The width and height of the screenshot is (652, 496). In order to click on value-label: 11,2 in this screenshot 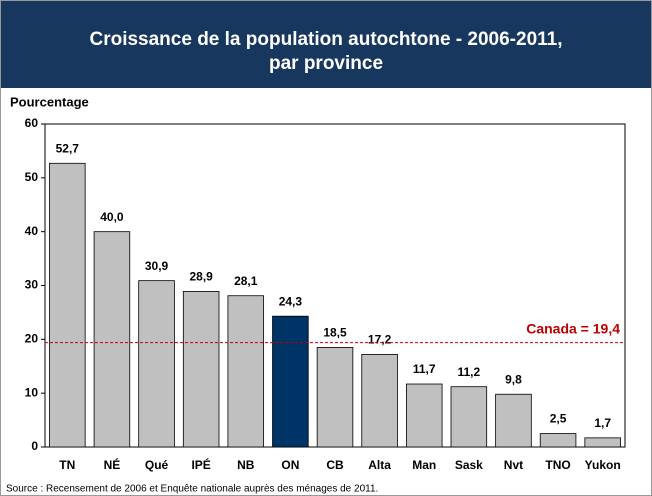, I will do `click(468, 372)`.